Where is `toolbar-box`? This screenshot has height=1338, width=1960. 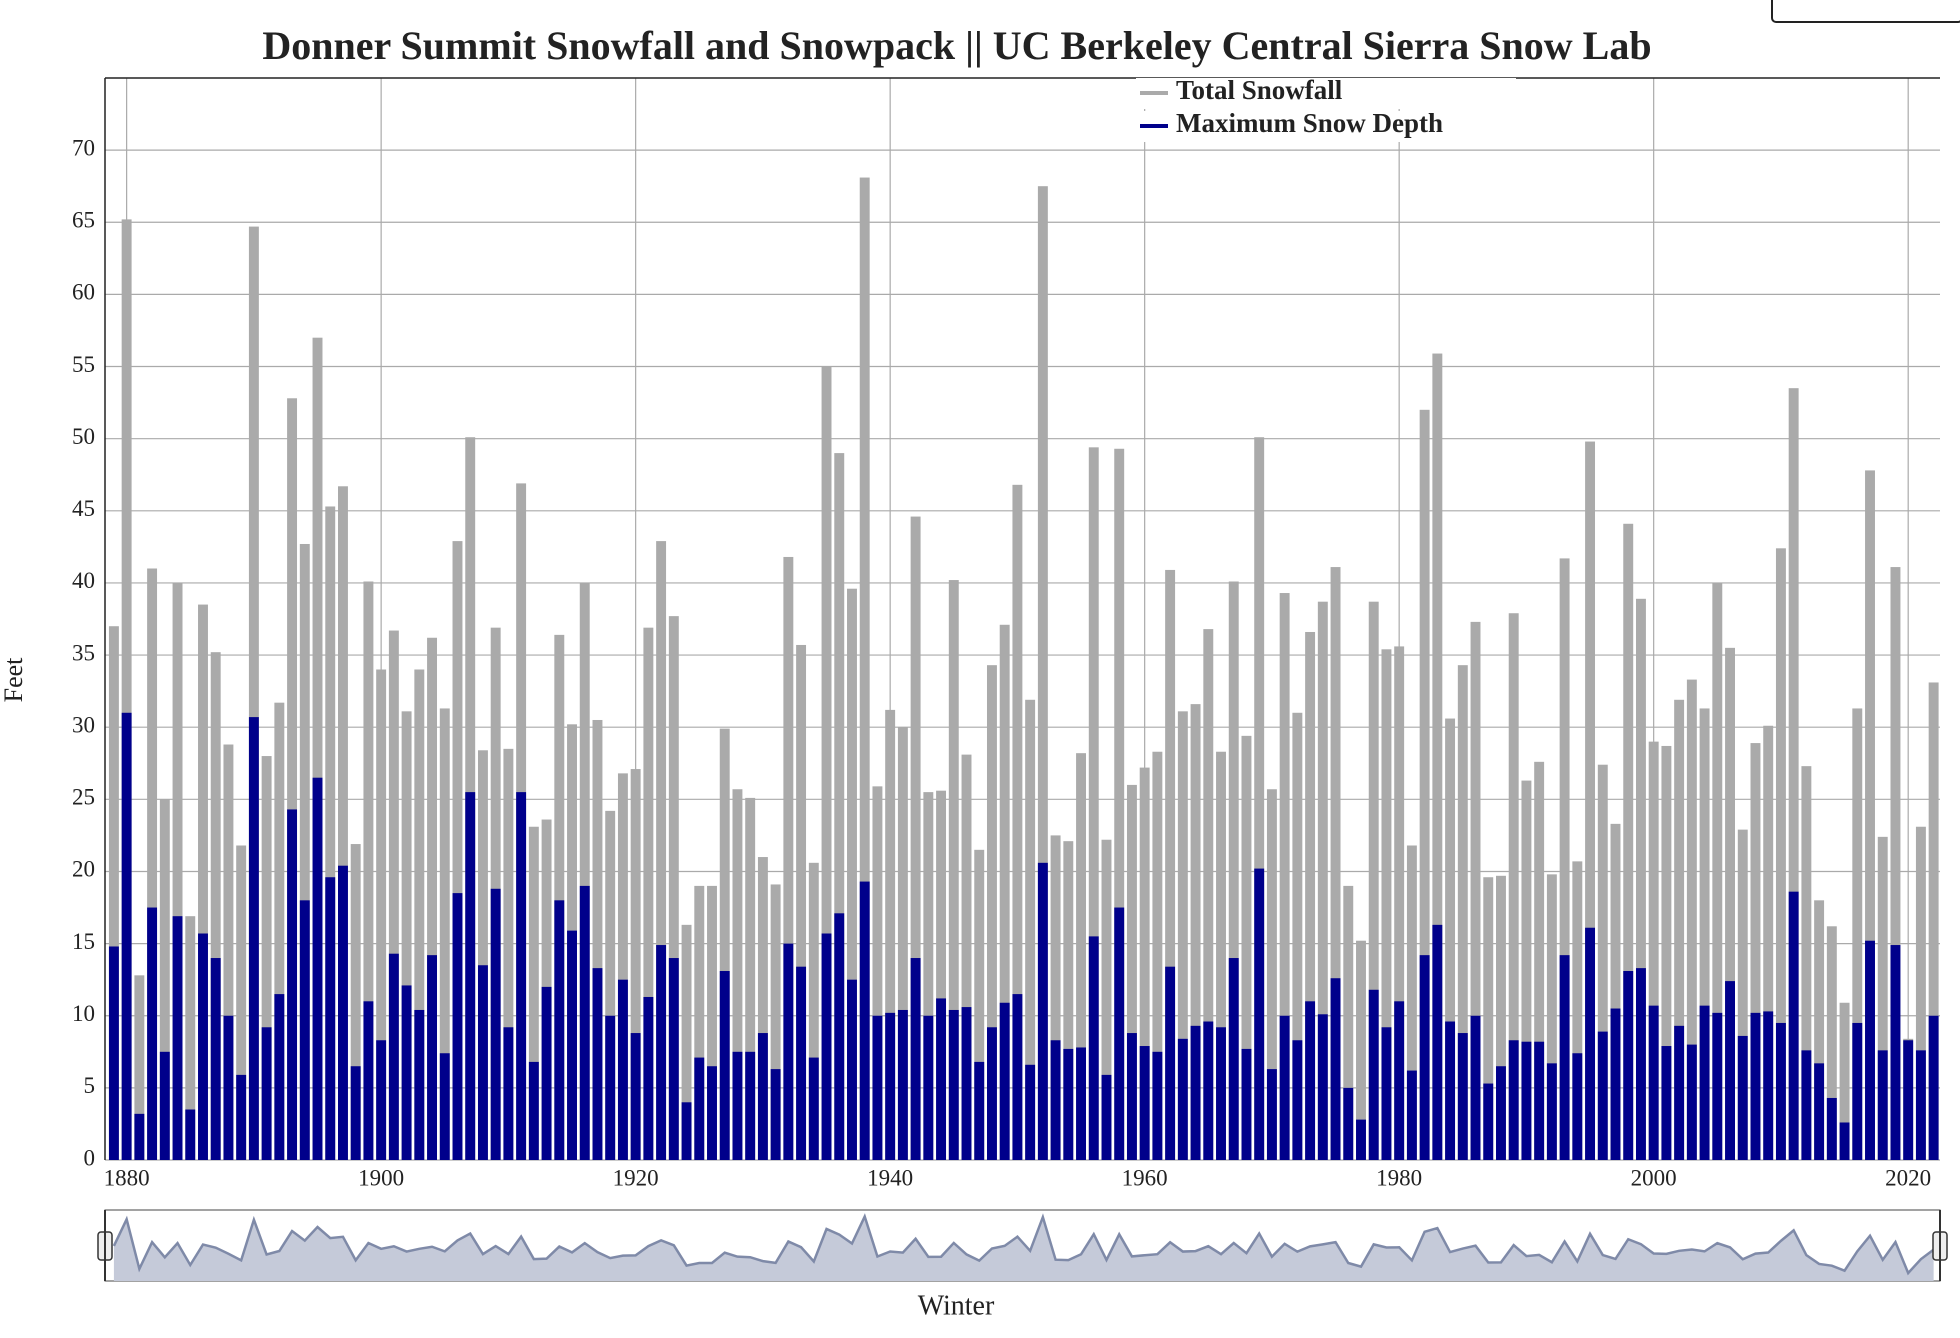 toolbar-box is located at coordinates (1865, 11).